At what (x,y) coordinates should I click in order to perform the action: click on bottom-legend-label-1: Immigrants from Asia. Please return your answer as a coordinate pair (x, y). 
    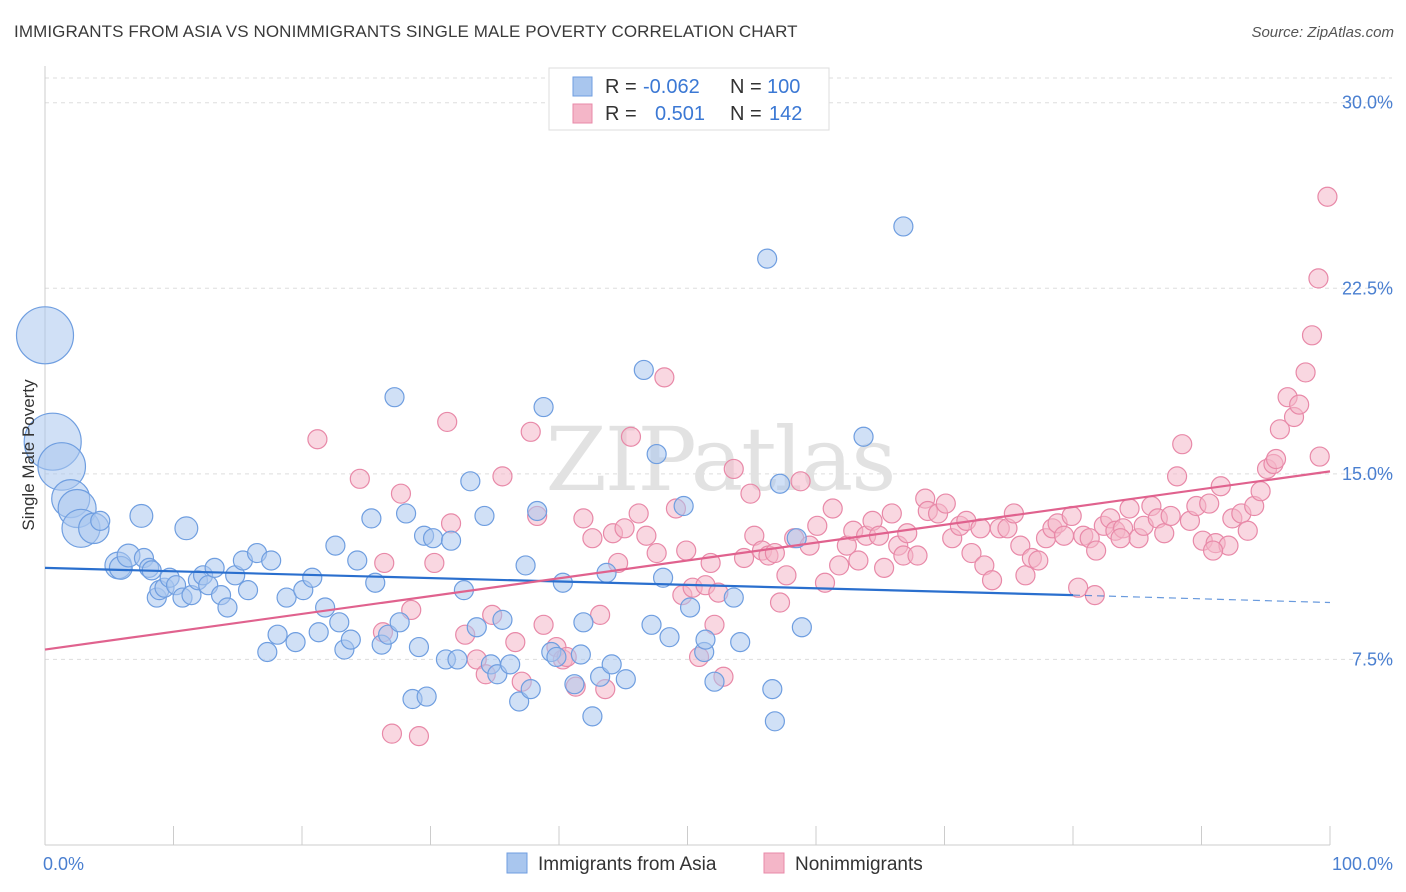
    Looking at the image, I should click on (627, 864).